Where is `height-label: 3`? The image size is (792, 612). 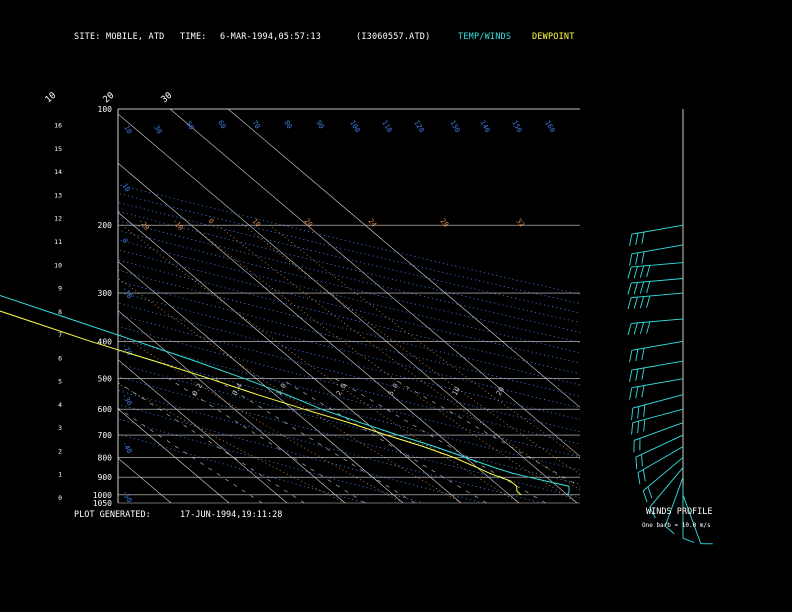
height-label: 3 is located at coordinates (60, 428).